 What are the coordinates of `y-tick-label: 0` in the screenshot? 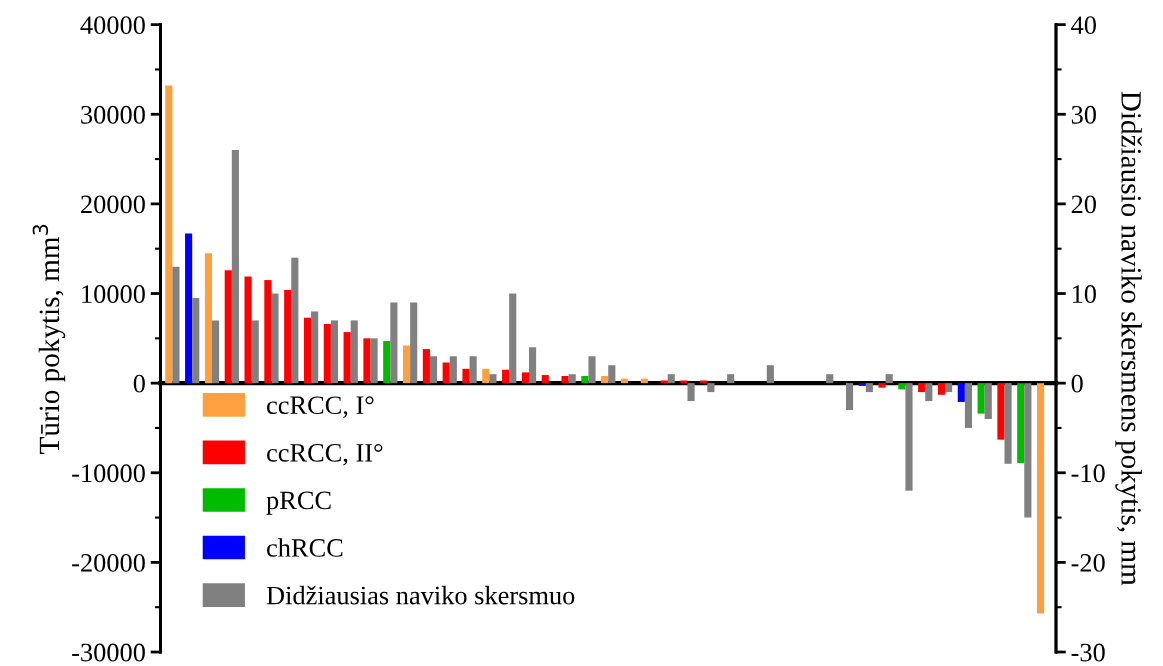 It's located at (139, 383).